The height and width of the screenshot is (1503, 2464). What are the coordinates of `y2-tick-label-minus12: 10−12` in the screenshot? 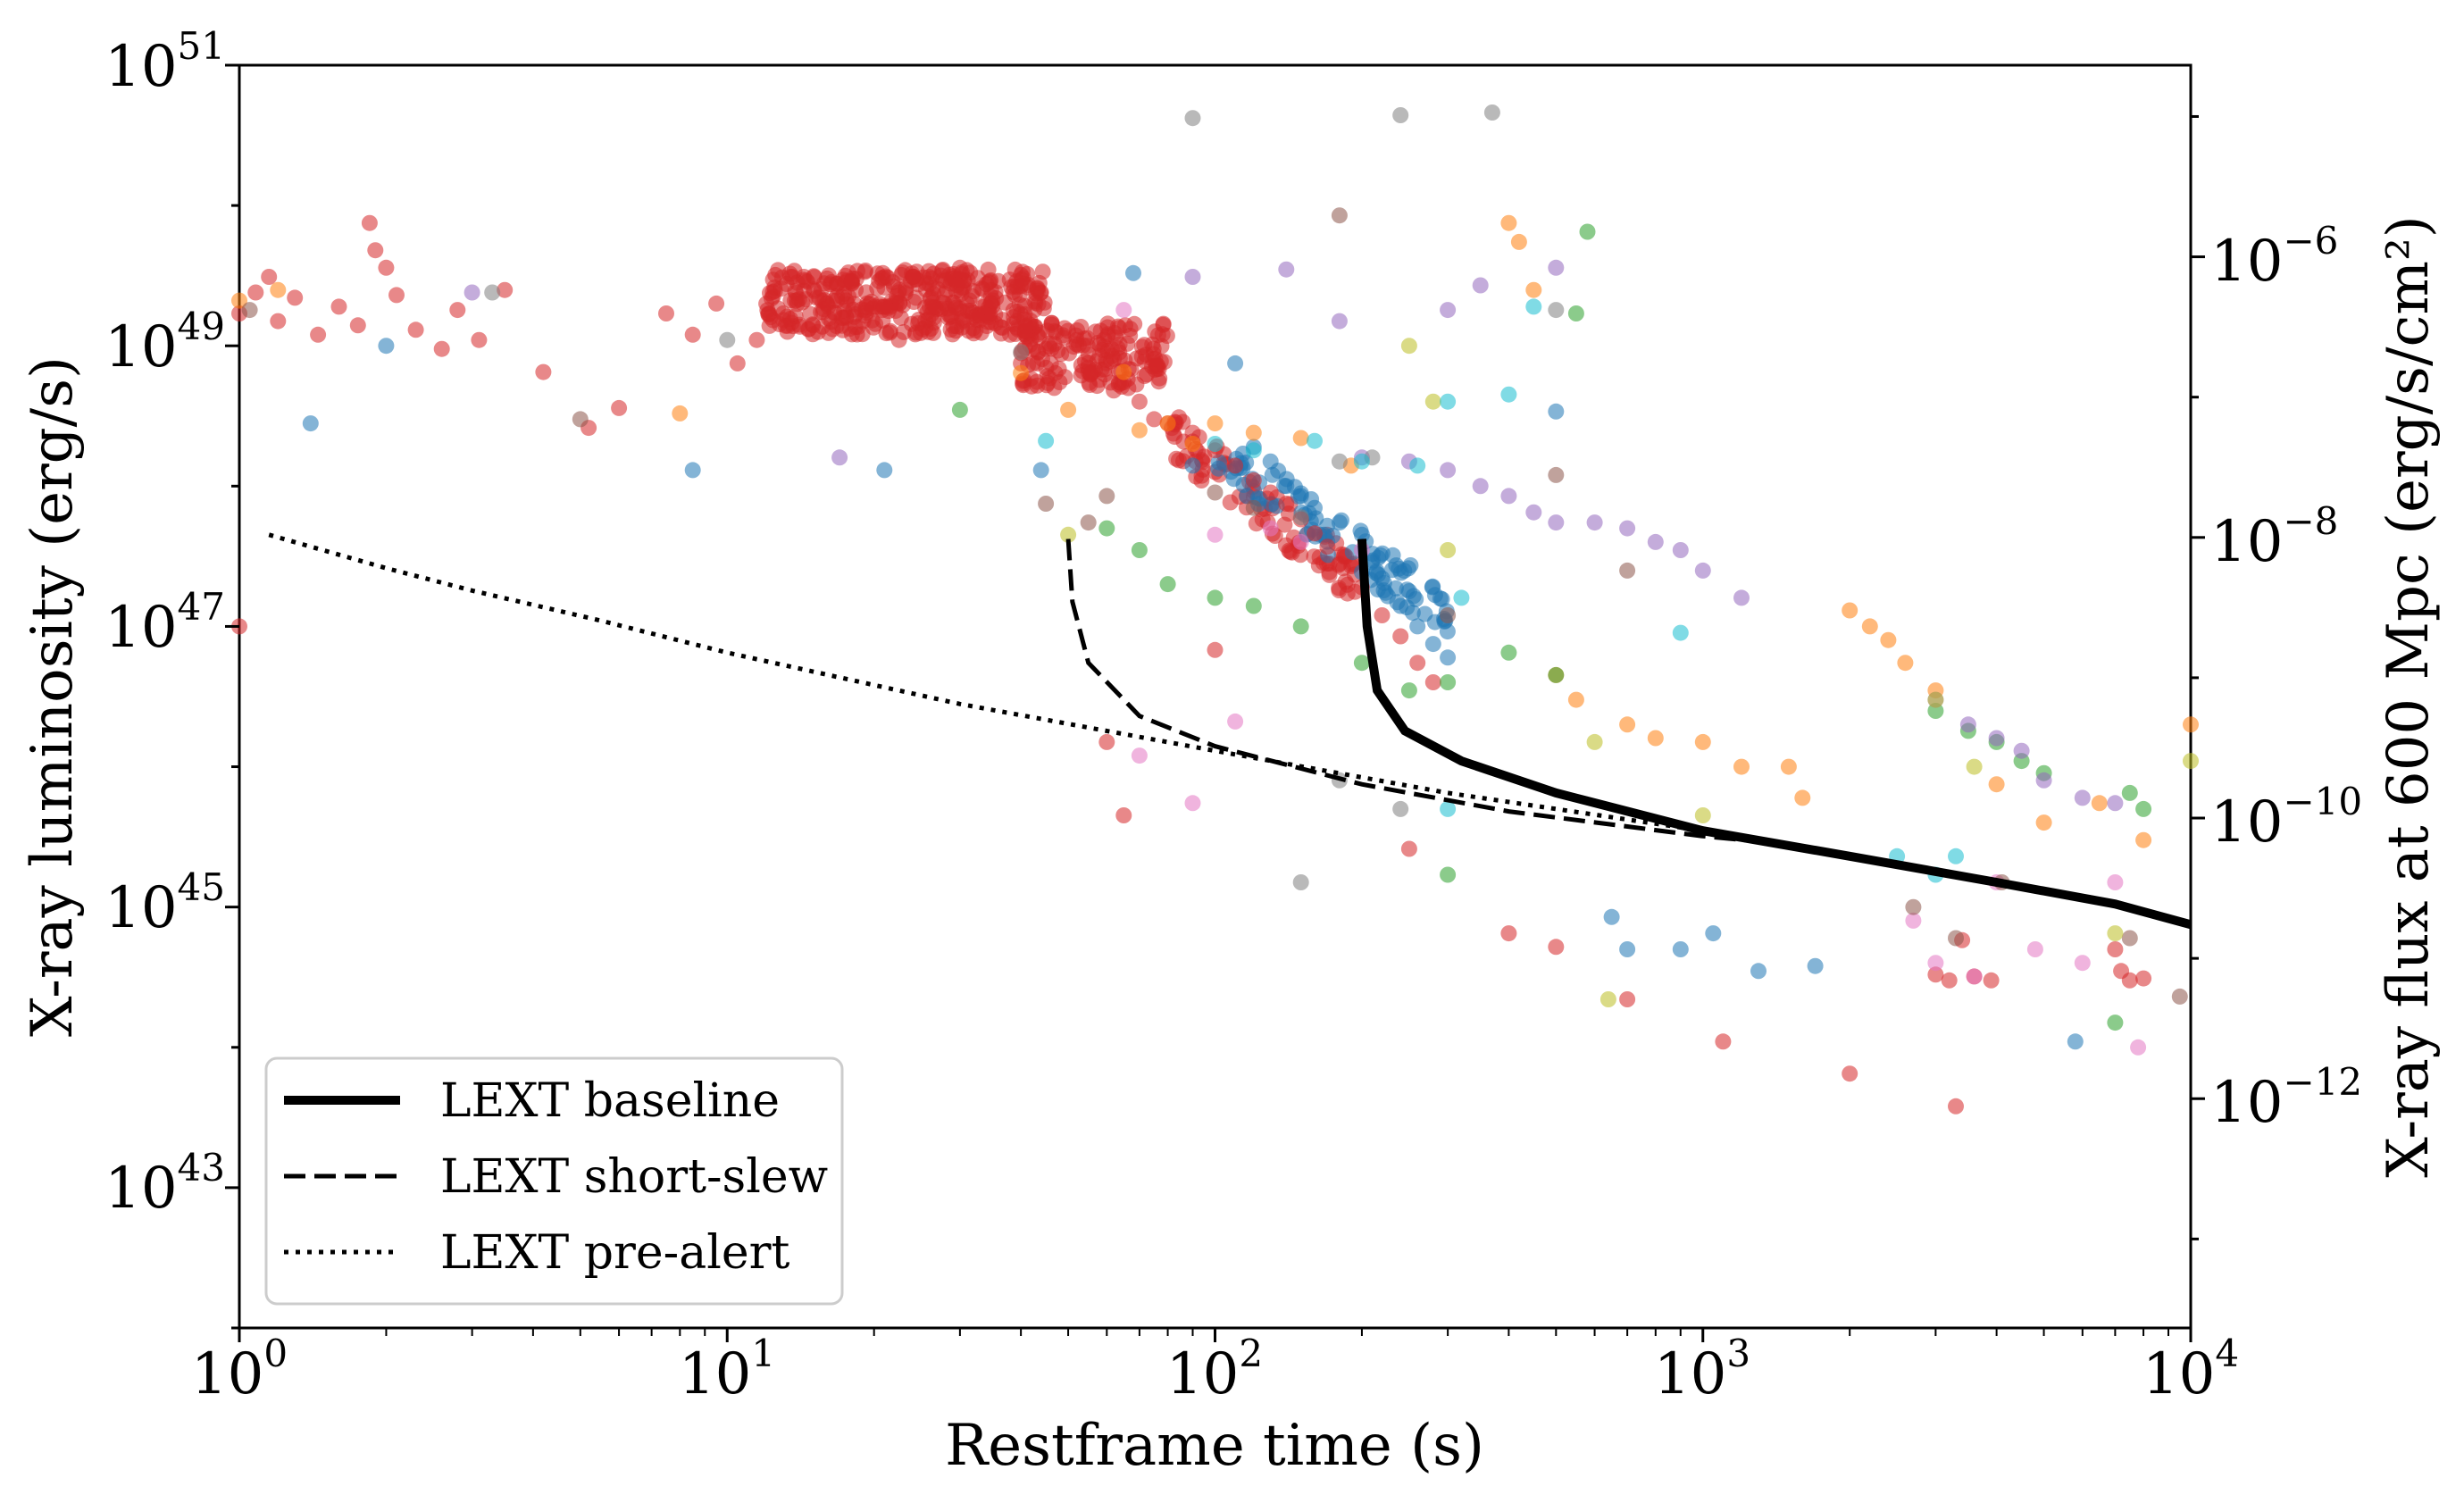 It's located at (2286, 1098).